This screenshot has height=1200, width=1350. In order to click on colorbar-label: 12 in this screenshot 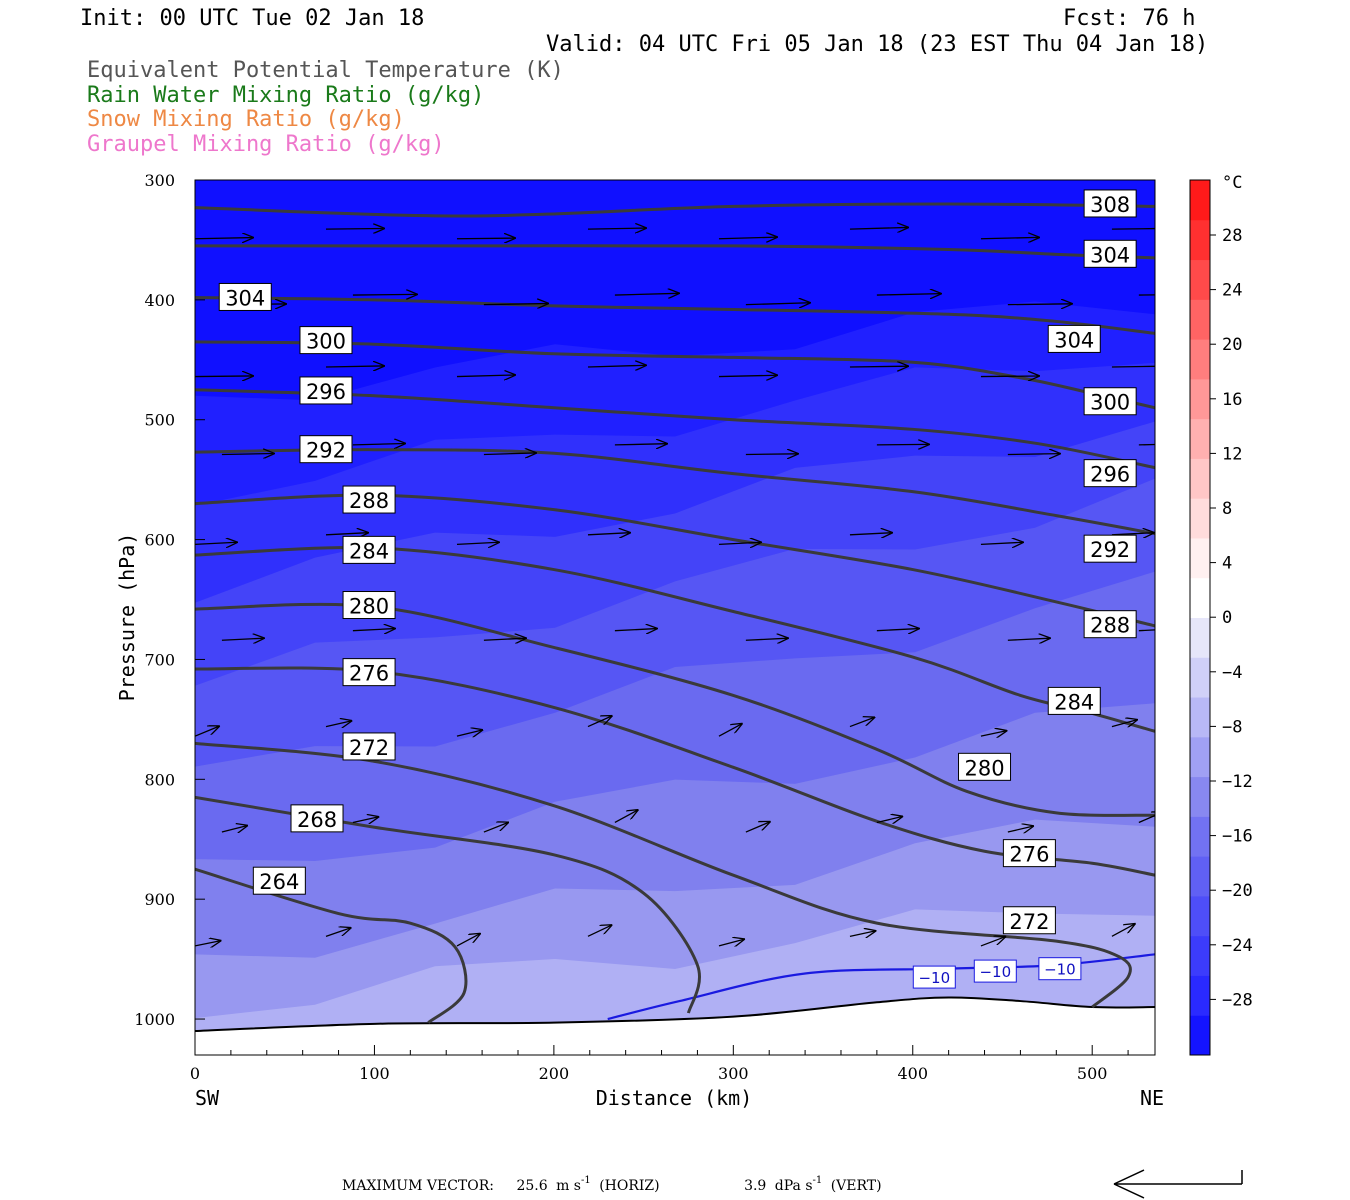, I will do `click(1232, 454)`.